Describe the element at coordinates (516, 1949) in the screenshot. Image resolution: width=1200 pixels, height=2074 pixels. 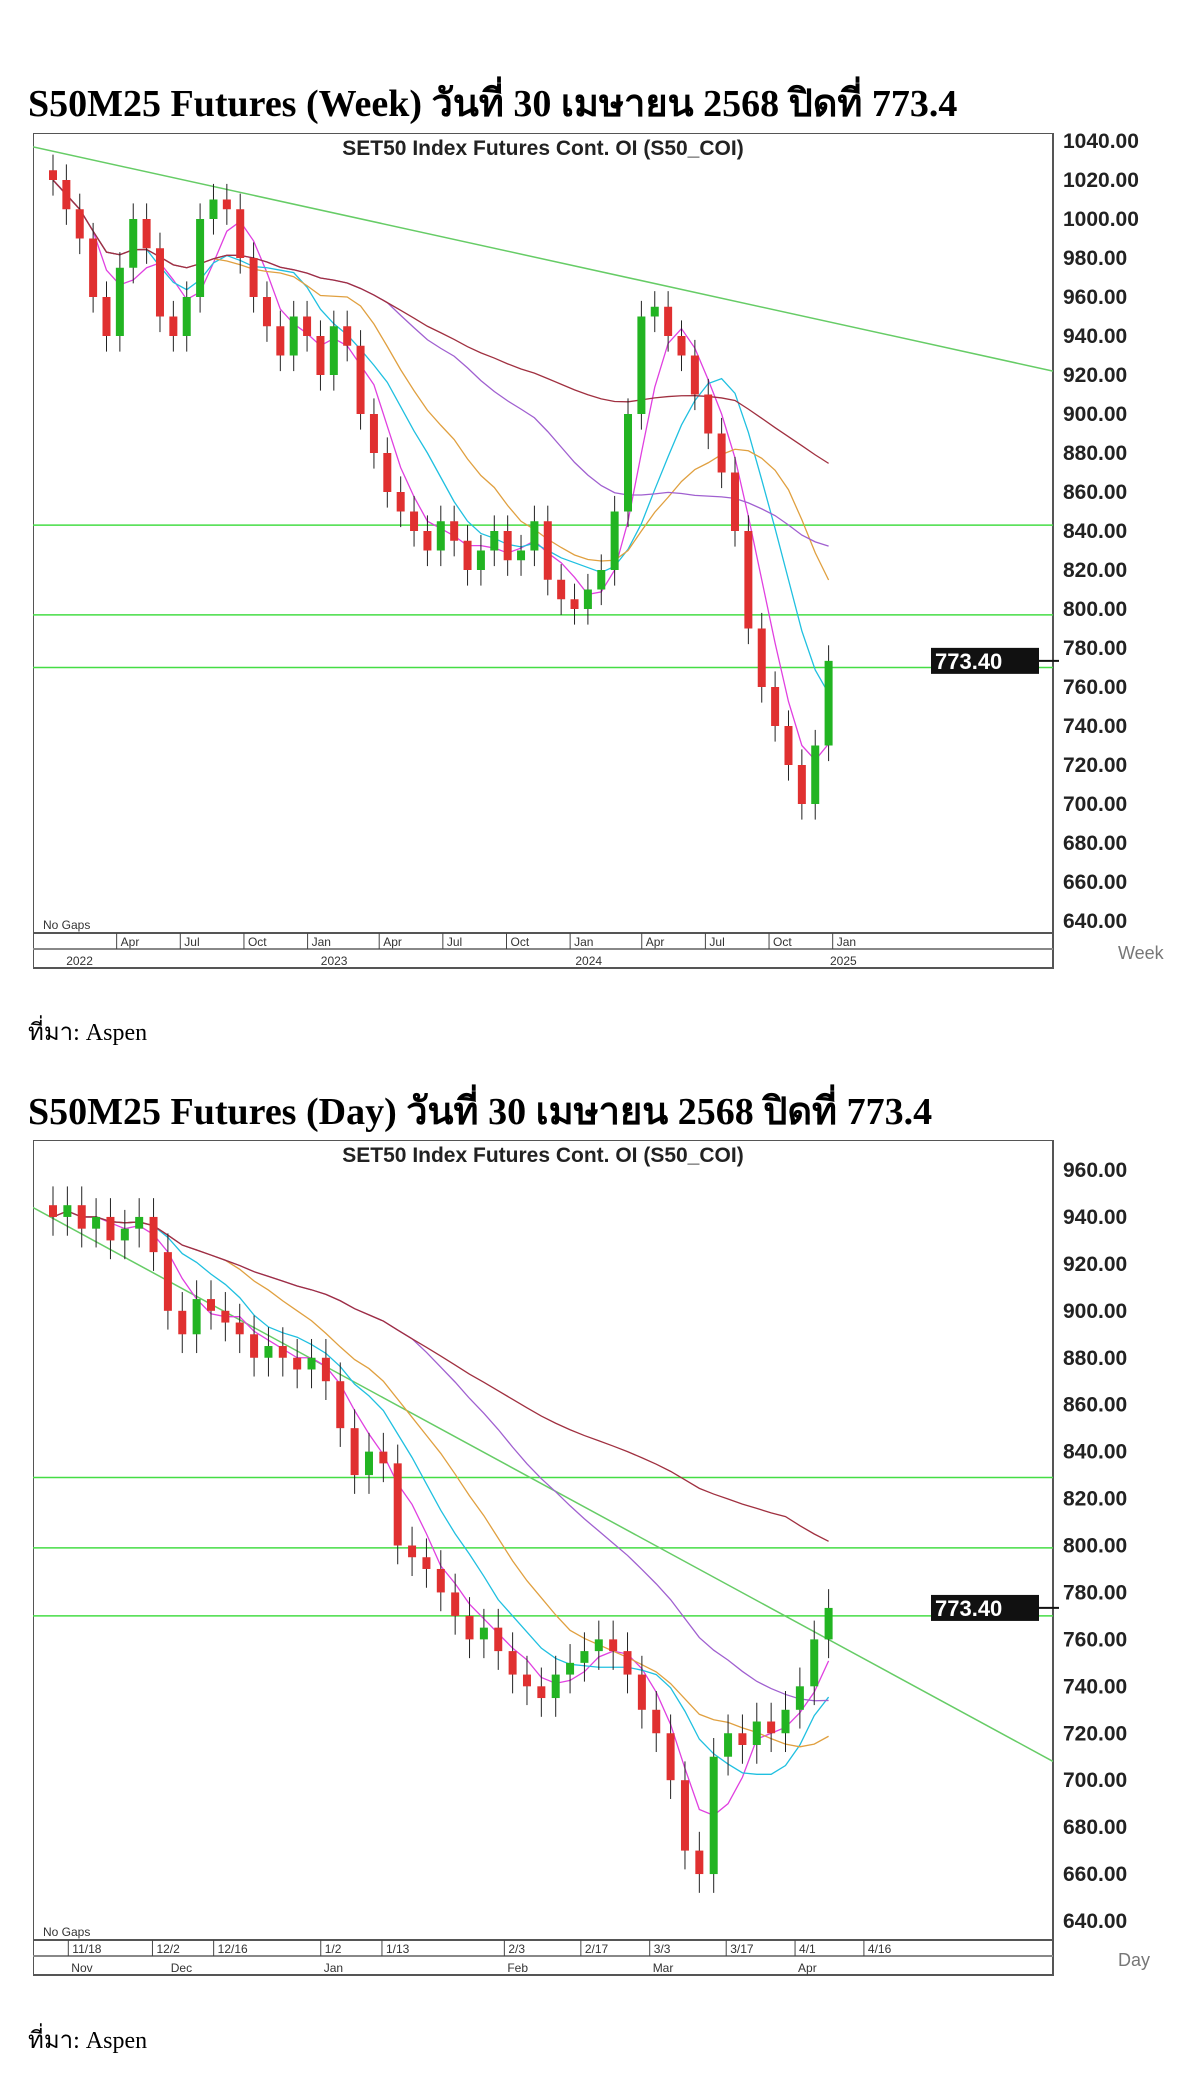
I see `x-tick-label: 2/3` at that location.